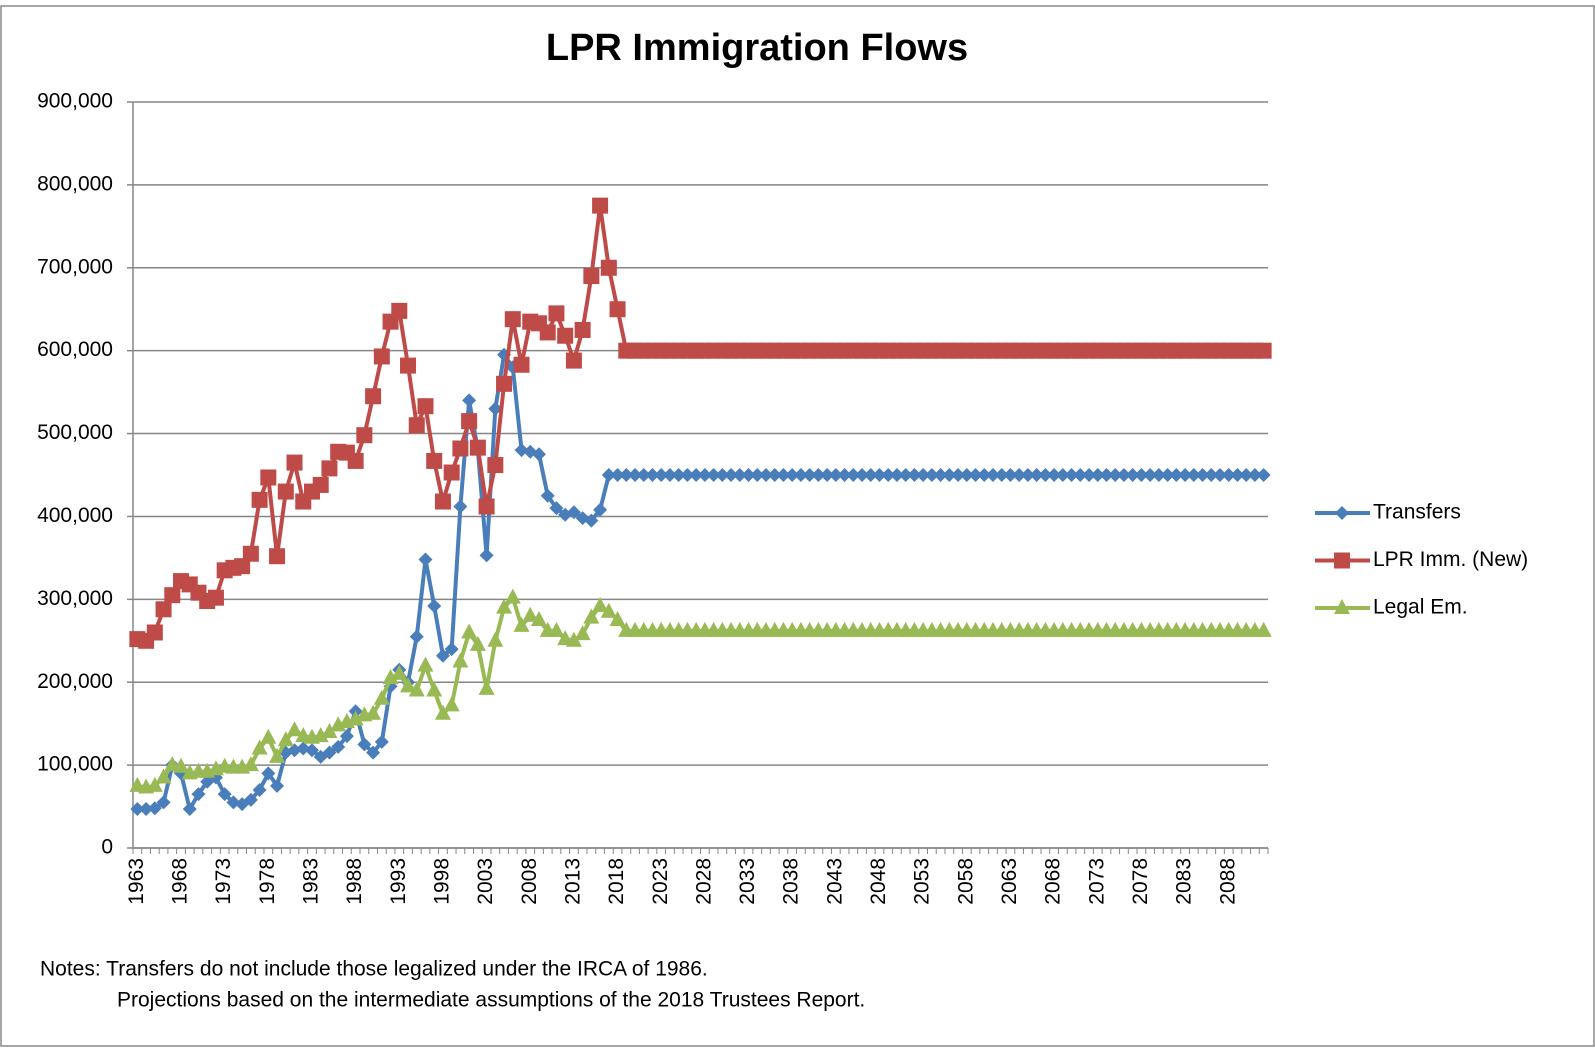 Image resolution: width=1595 pixels, height=1048 pixels. Describe the element at coordinates (311, 881) in the screenshot. I see `x-tick-label: 1983` at that location.